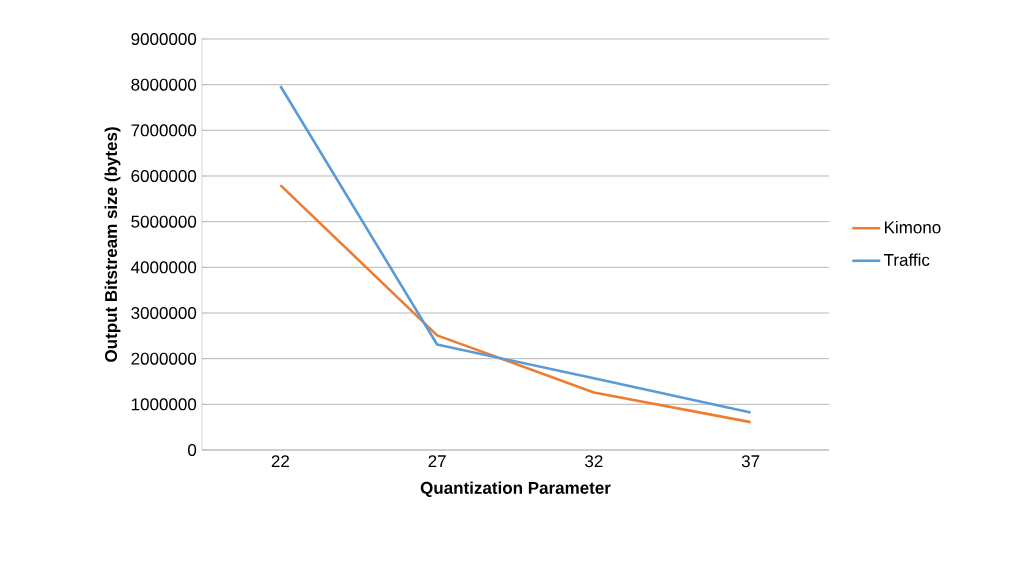 The image size is (1029, 565). What do you see at coordinates (912, 227) in the screenshot?
I see `legend-label: Kimono` at bounding box center [912, 227].